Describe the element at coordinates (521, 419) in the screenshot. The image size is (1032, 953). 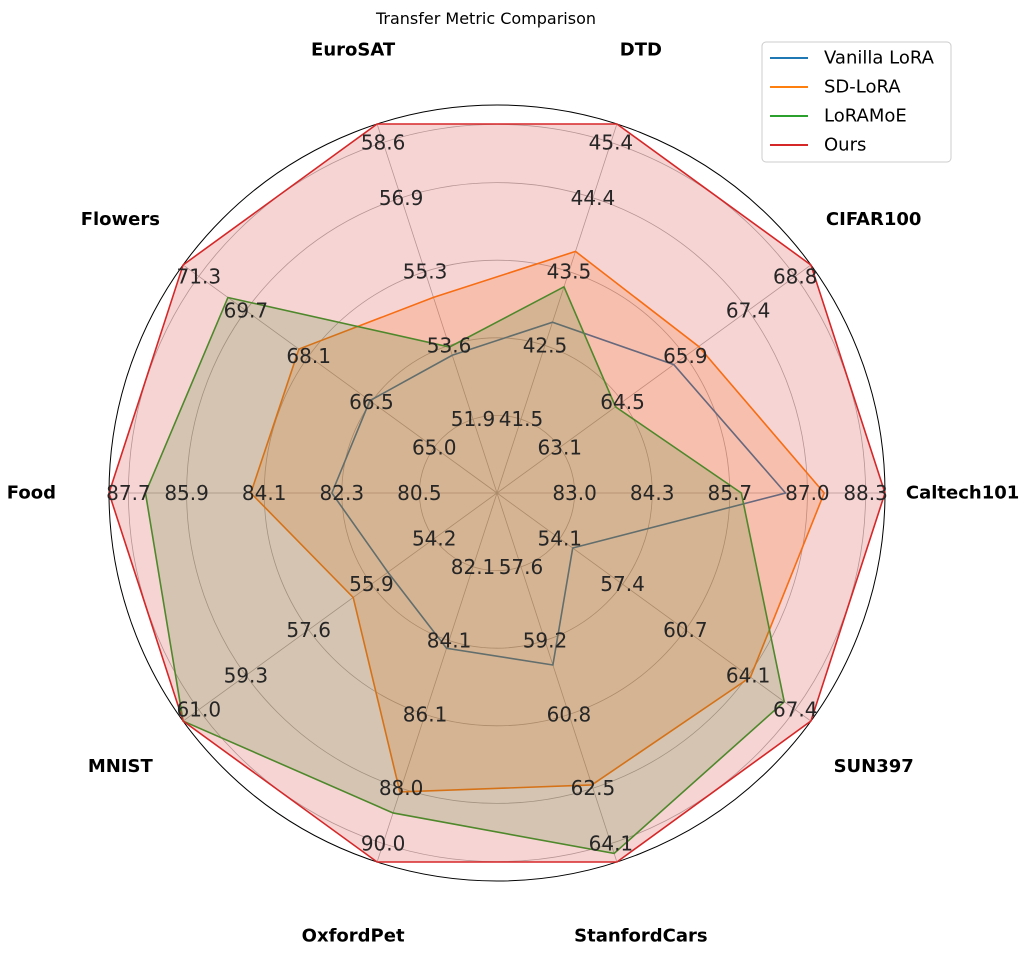
I see `tick-label-dtd-1: 41.5` at that location.